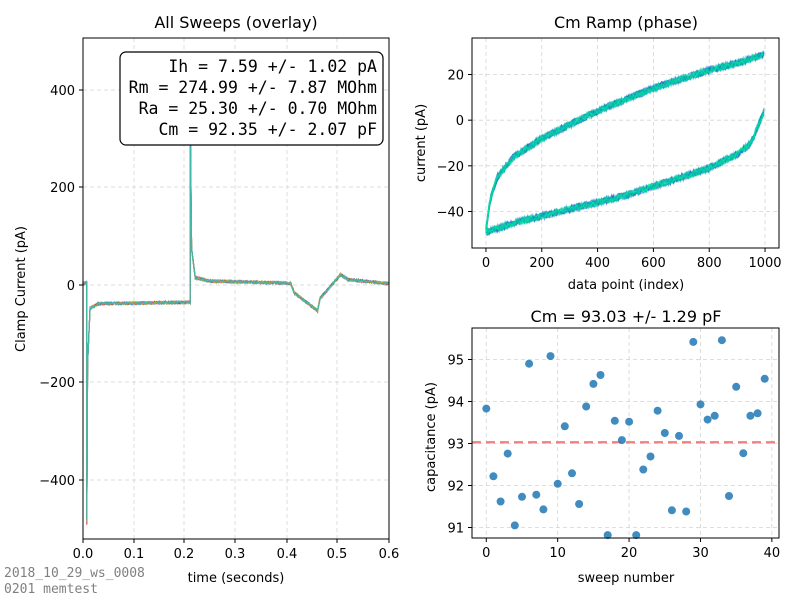 The width and height of the screenshot is (800, 600). I want to click on sweeps-xtick-label: 0.0, so click(83, 554).